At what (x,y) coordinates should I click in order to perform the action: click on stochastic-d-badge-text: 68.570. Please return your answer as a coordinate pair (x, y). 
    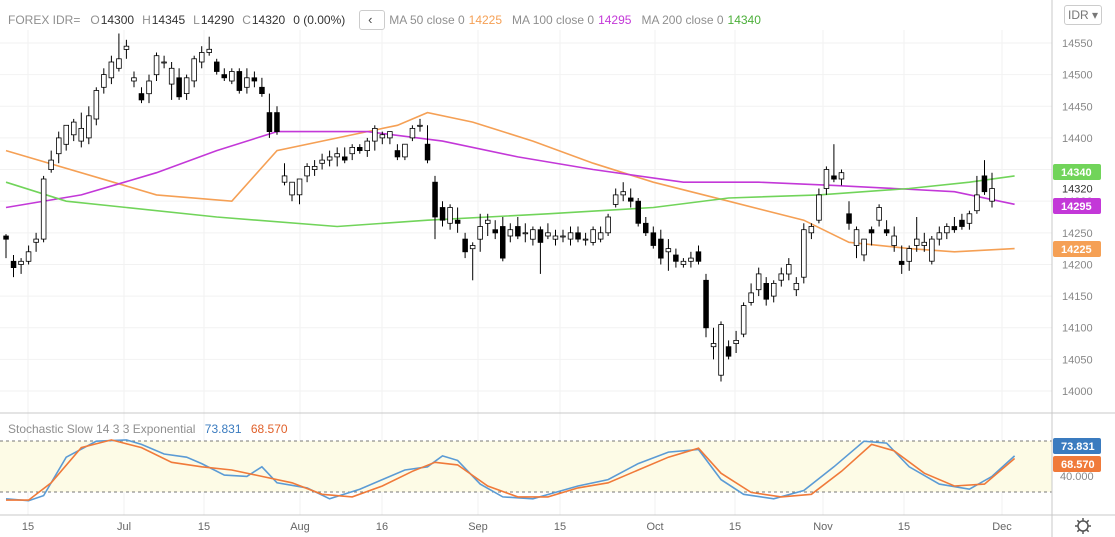
    Looking at the image, I should click on (1078, 465).